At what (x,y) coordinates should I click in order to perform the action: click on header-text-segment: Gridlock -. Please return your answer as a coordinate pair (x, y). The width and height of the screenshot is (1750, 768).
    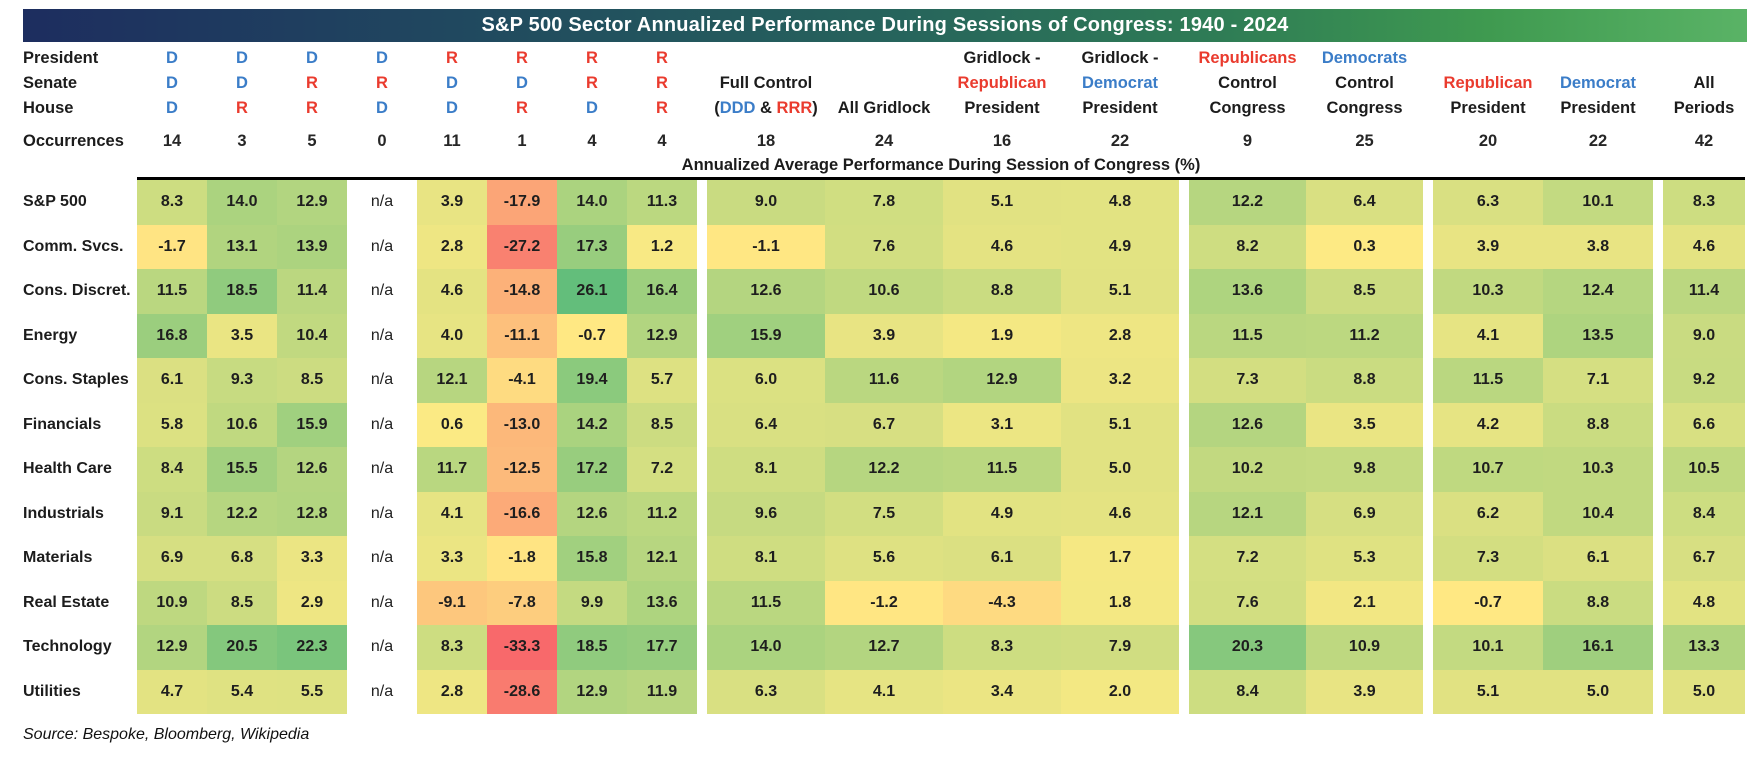
    Looking at the image, I should click on (1120, 58).